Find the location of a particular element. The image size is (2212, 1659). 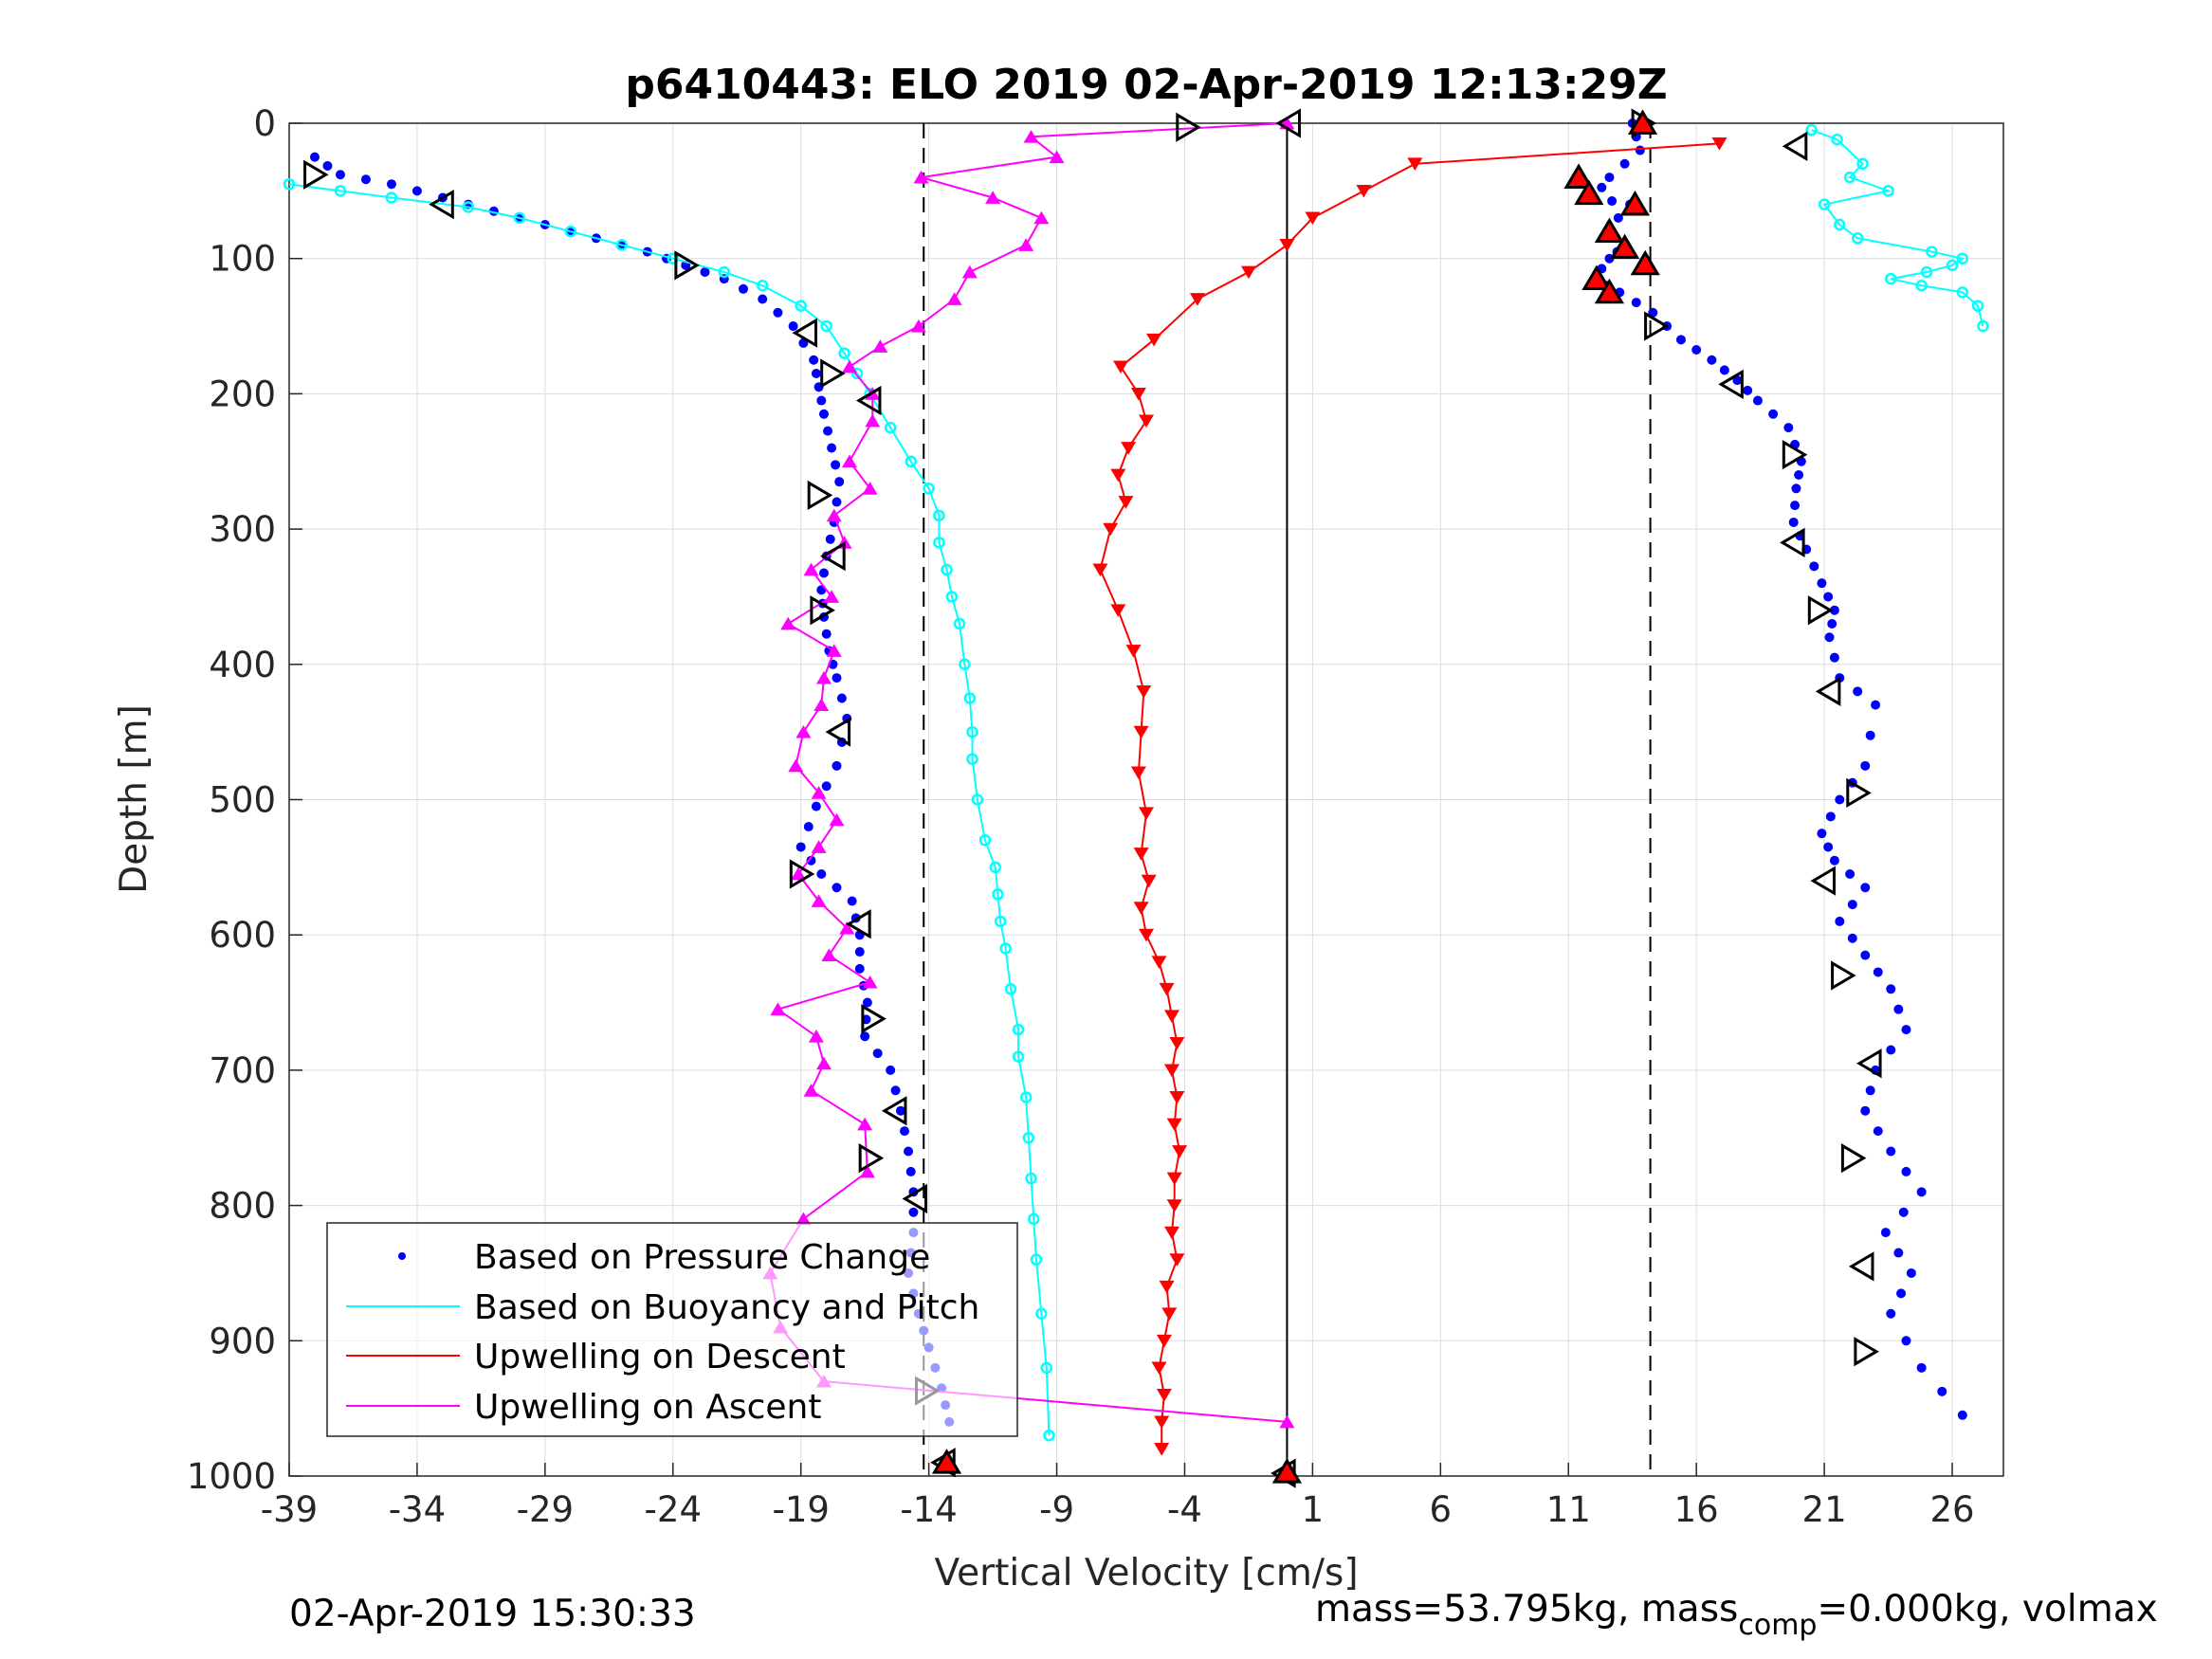

x-tick-label: 11 is located at coordinates (1568, 1509).